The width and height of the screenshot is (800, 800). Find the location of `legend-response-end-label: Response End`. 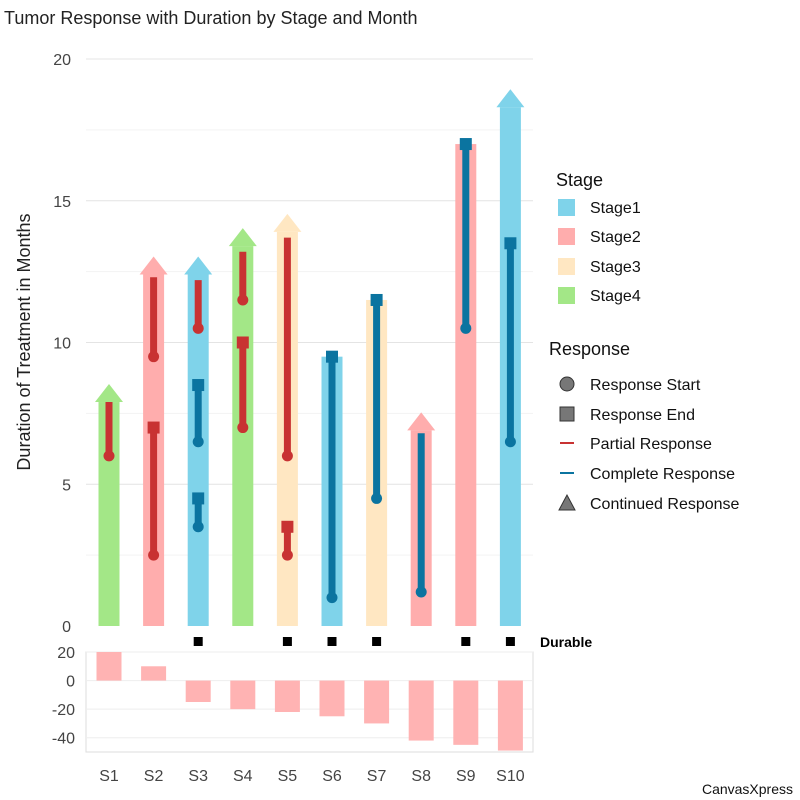

legend-response-end-label: Response End is located at coordinates (642, 415).